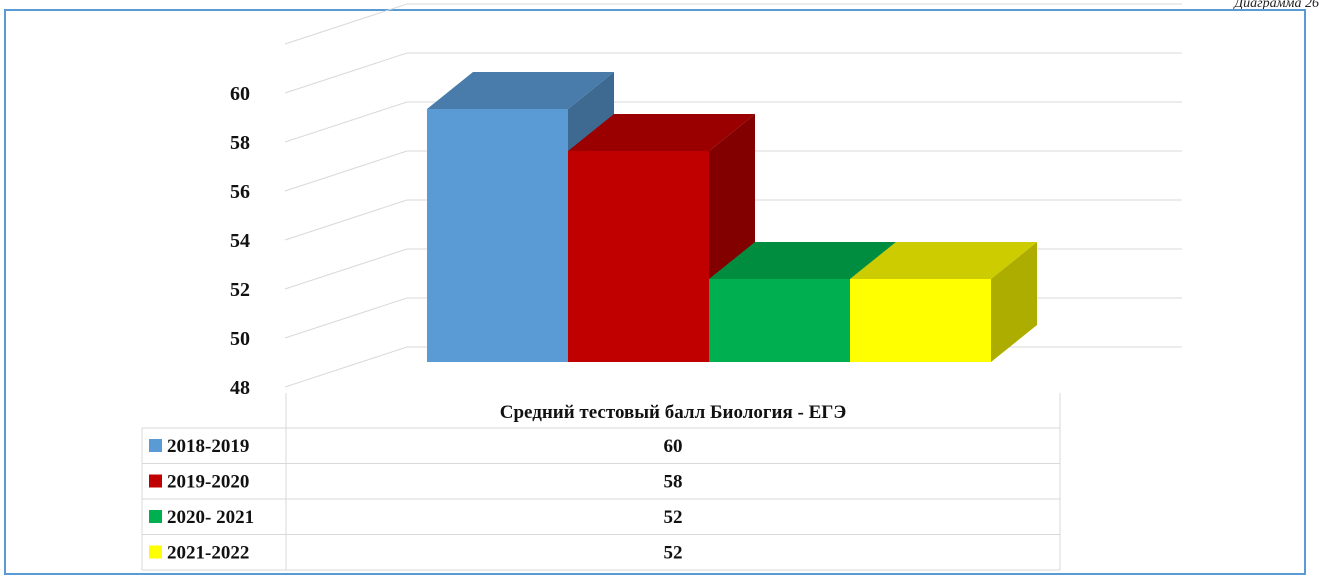 This screenshot has width=1325, height=578. What do you see at coordinates (240, 192) in the screenshot?
I see `y-tick-label: 56` at bounding box center [240, 192].